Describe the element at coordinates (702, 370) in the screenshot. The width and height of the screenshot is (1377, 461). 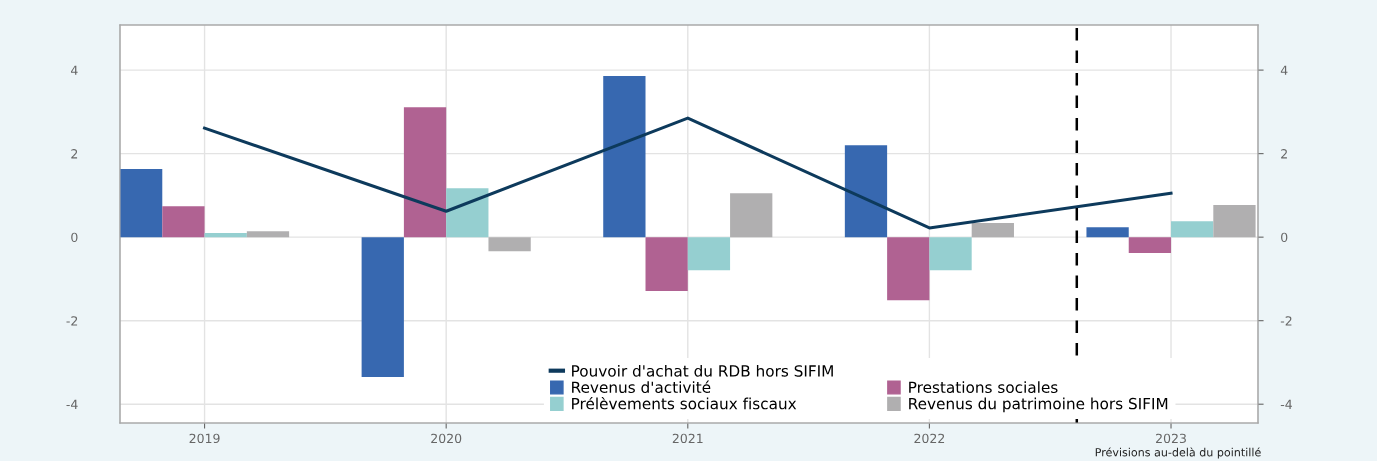
I see `legend-label: Pouvoir d'achat du RDB hors SIFIM` at that location.